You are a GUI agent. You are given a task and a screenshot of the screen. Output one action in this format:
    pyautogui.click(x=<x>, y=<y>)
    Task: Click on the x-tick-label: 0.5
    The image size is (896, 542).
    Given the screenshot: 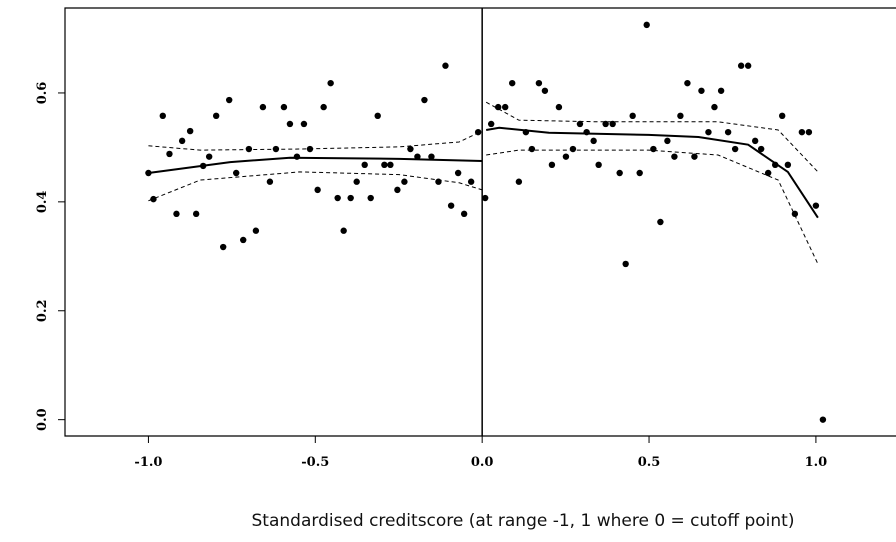 What is the action you would take?
    pyautogui.click(x=649, y=462)
    